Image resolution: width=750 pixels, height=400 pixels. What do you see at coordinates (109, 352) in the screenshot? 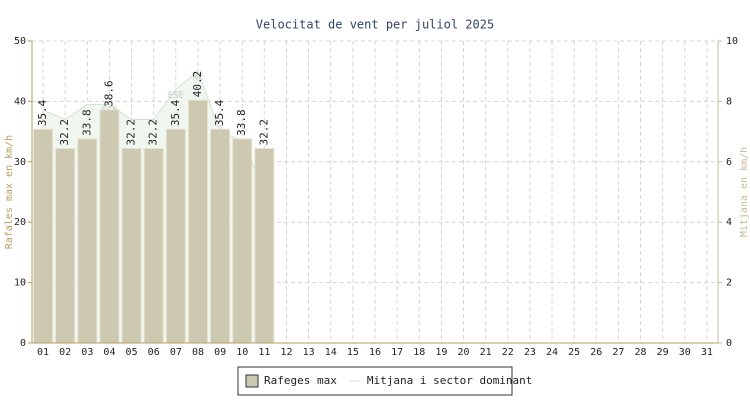
I see `x-tick-label: 04` at bounding box center [109, 352].